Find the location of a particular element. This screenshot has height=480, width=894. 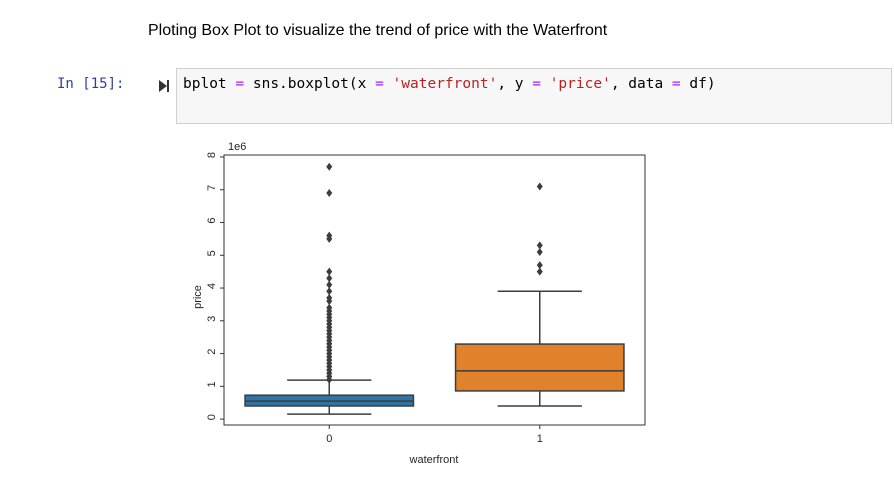

y-tick-label: 0 is located at coordinates (212, 417).